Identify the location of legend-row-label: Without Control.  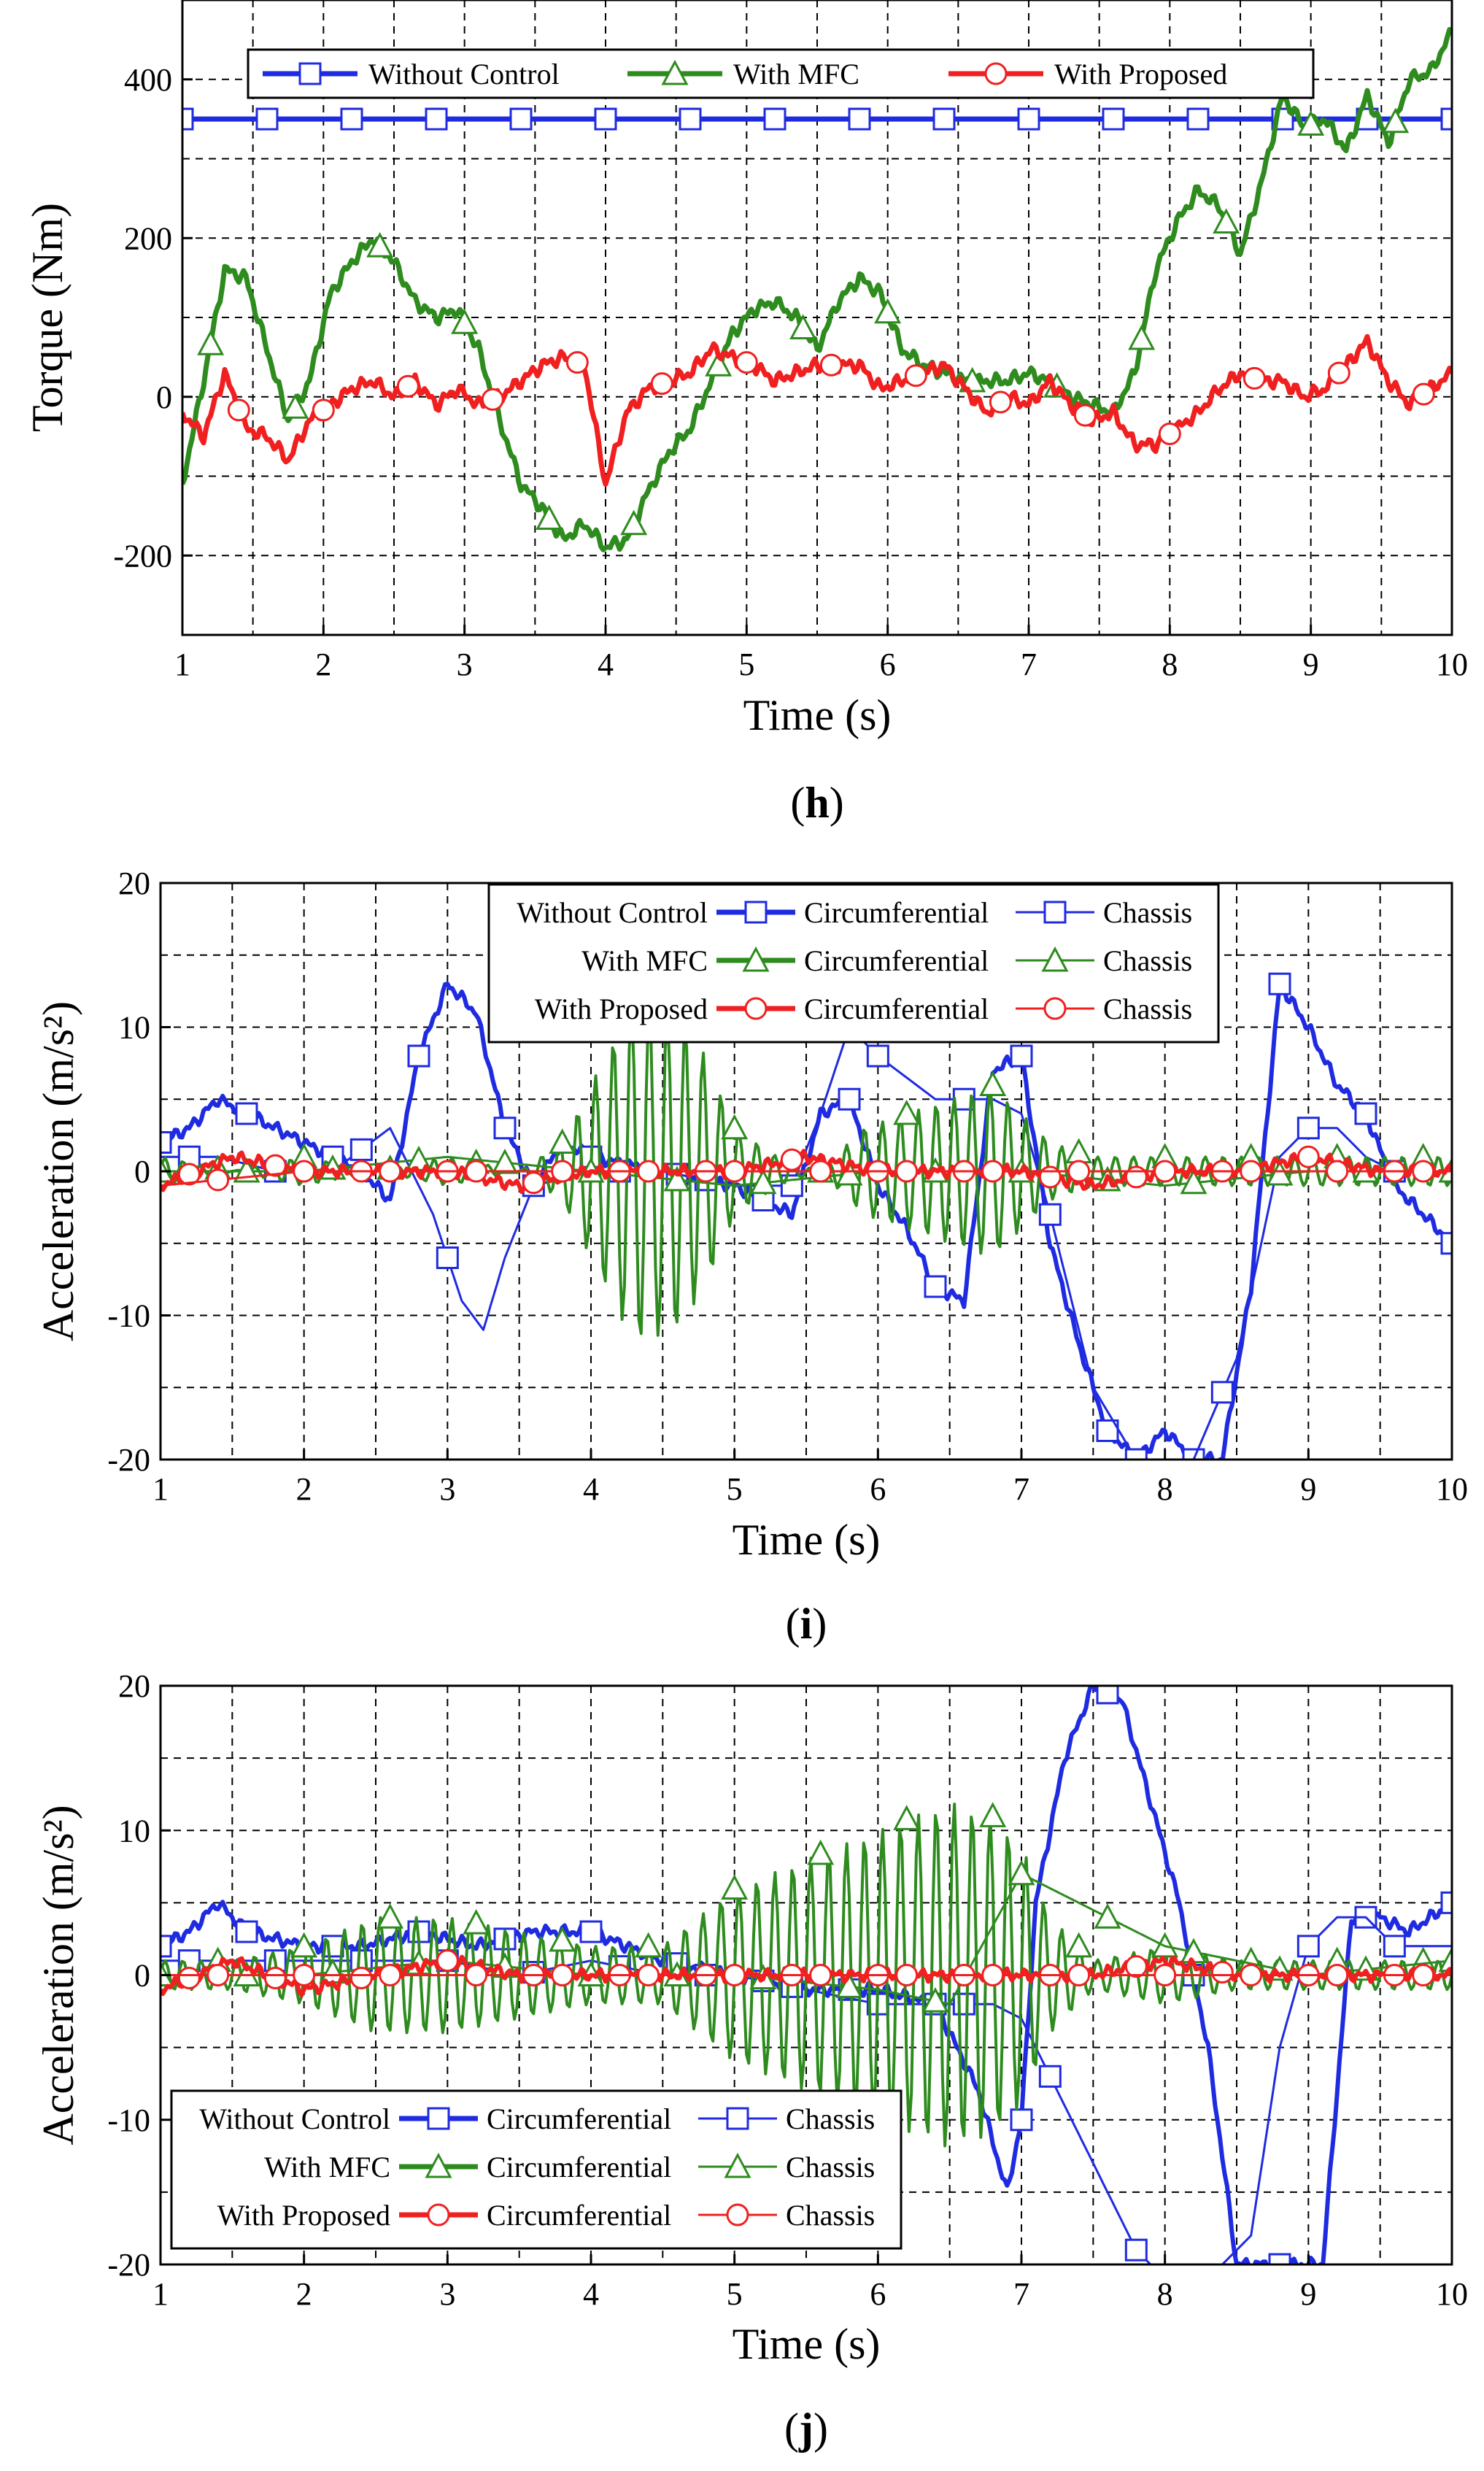
(612, 913).